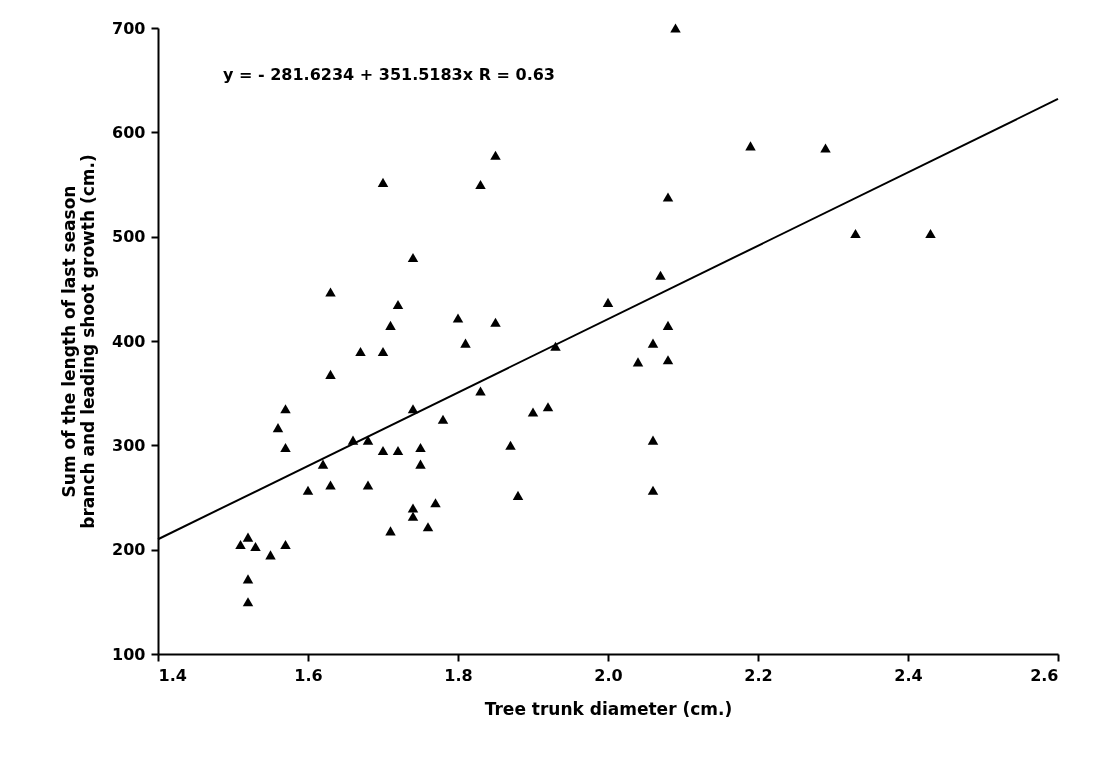 This screenshot has height=760, width=1112. I want to click on annotation: y = - 281.6234 + 351.5183x R = 0.63, so click(389, 74).